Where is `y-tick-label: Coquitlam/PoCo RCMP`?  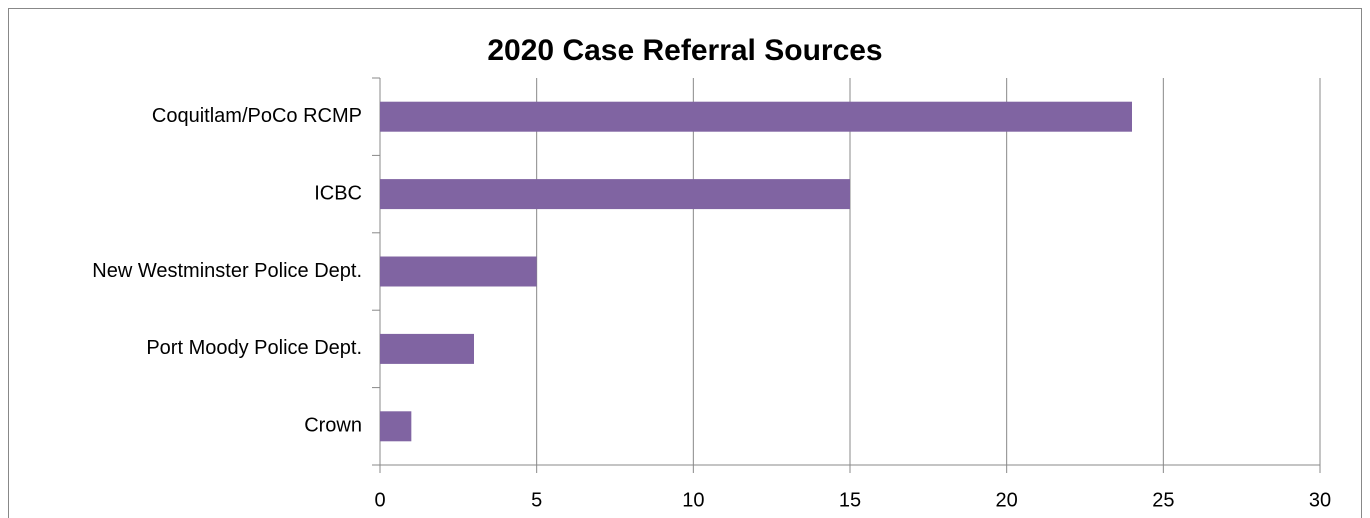 y-tick-label: Coquitlam/PoCo RCMP is located at coordinates (257, 116).